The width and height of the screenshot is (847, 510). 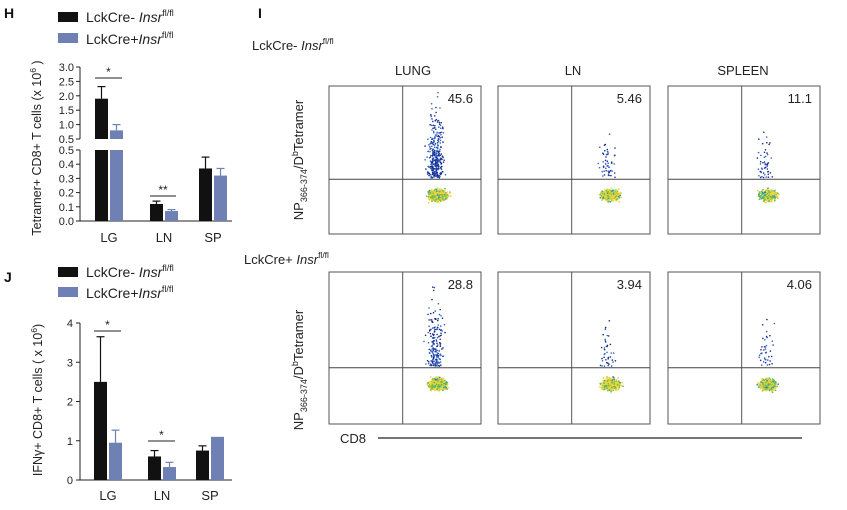 What do you see at coordinates (66, 82) in the screenshot?
I see `h-y-tick-label: 2.5` at bounding box center [66, 82].